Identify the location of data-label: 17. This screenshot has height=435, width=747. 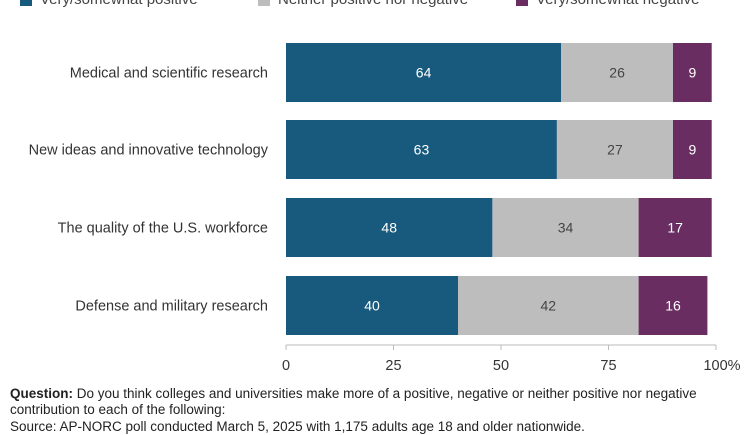
(675, 228).